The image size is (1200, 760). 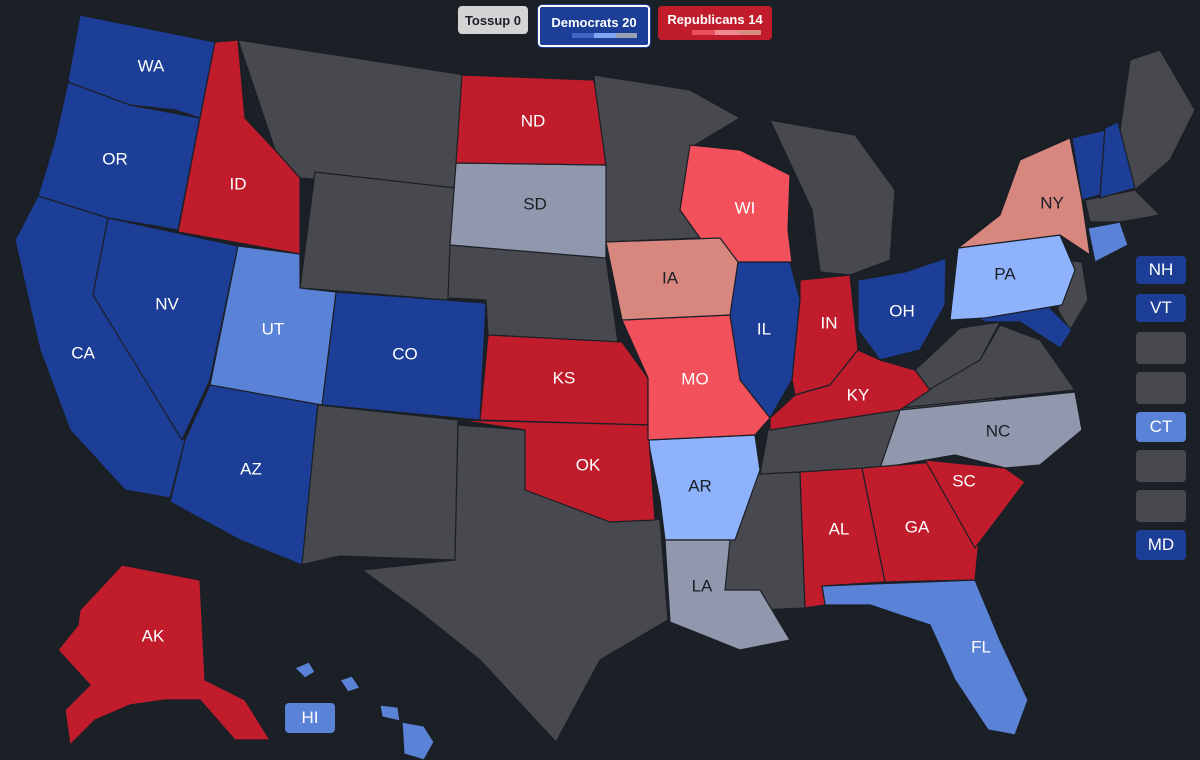 What do you see at coordinates (1024, 196) in the screenshot?
I see `state-NY` at bounding box center [1024, 196].